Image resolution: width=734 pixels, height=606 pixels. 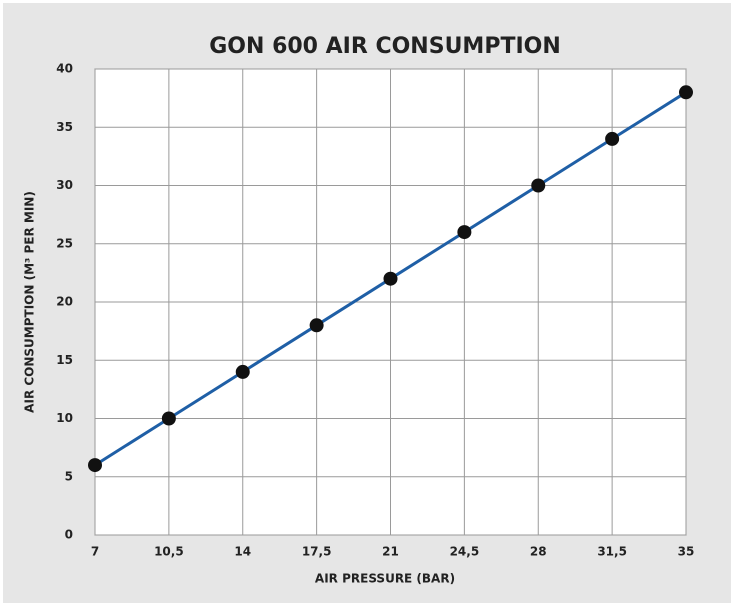 What do you see at coordinates (64, 69) in the screenshot?
I see `y-tick-label: 40` at bounding box center [64, 69].